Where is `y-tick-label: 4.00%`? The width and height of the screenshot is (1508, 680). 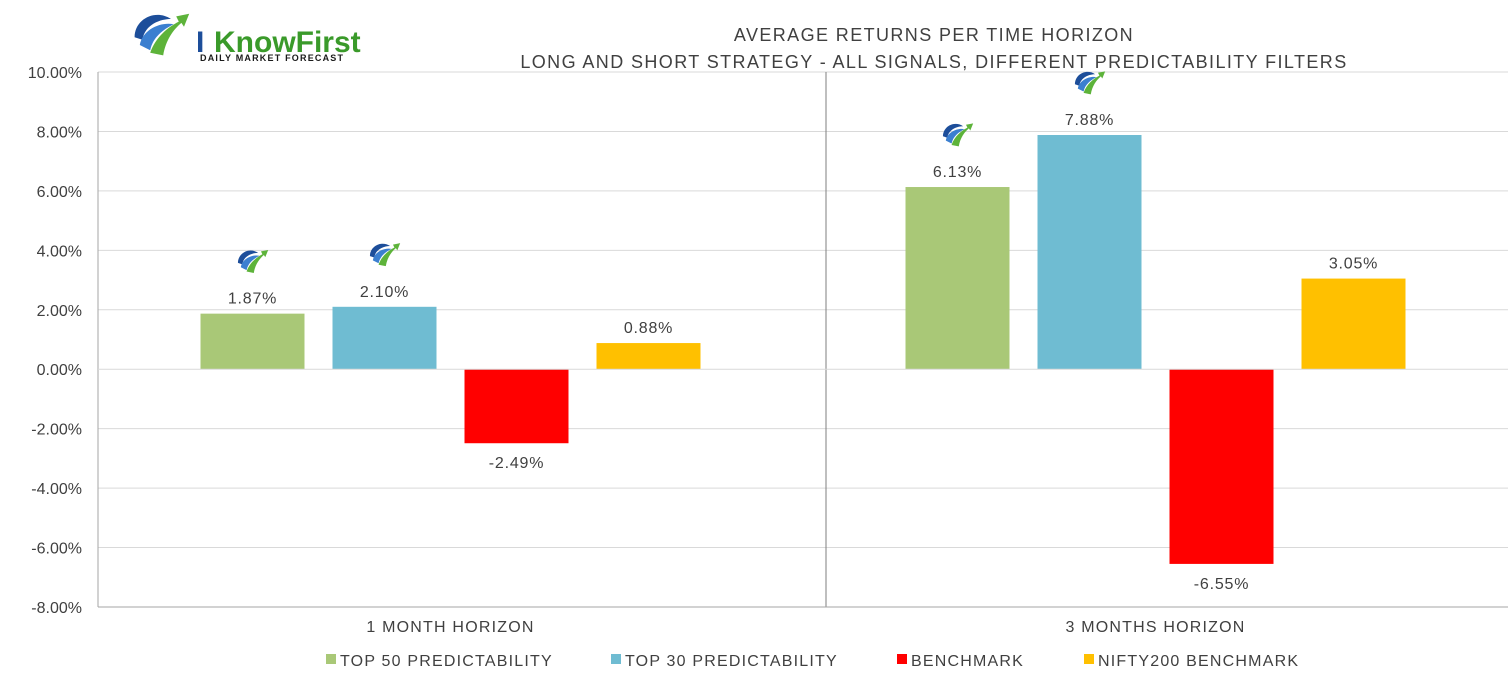
y-tick-label: 4.00% is located at coordinates (59, 251).